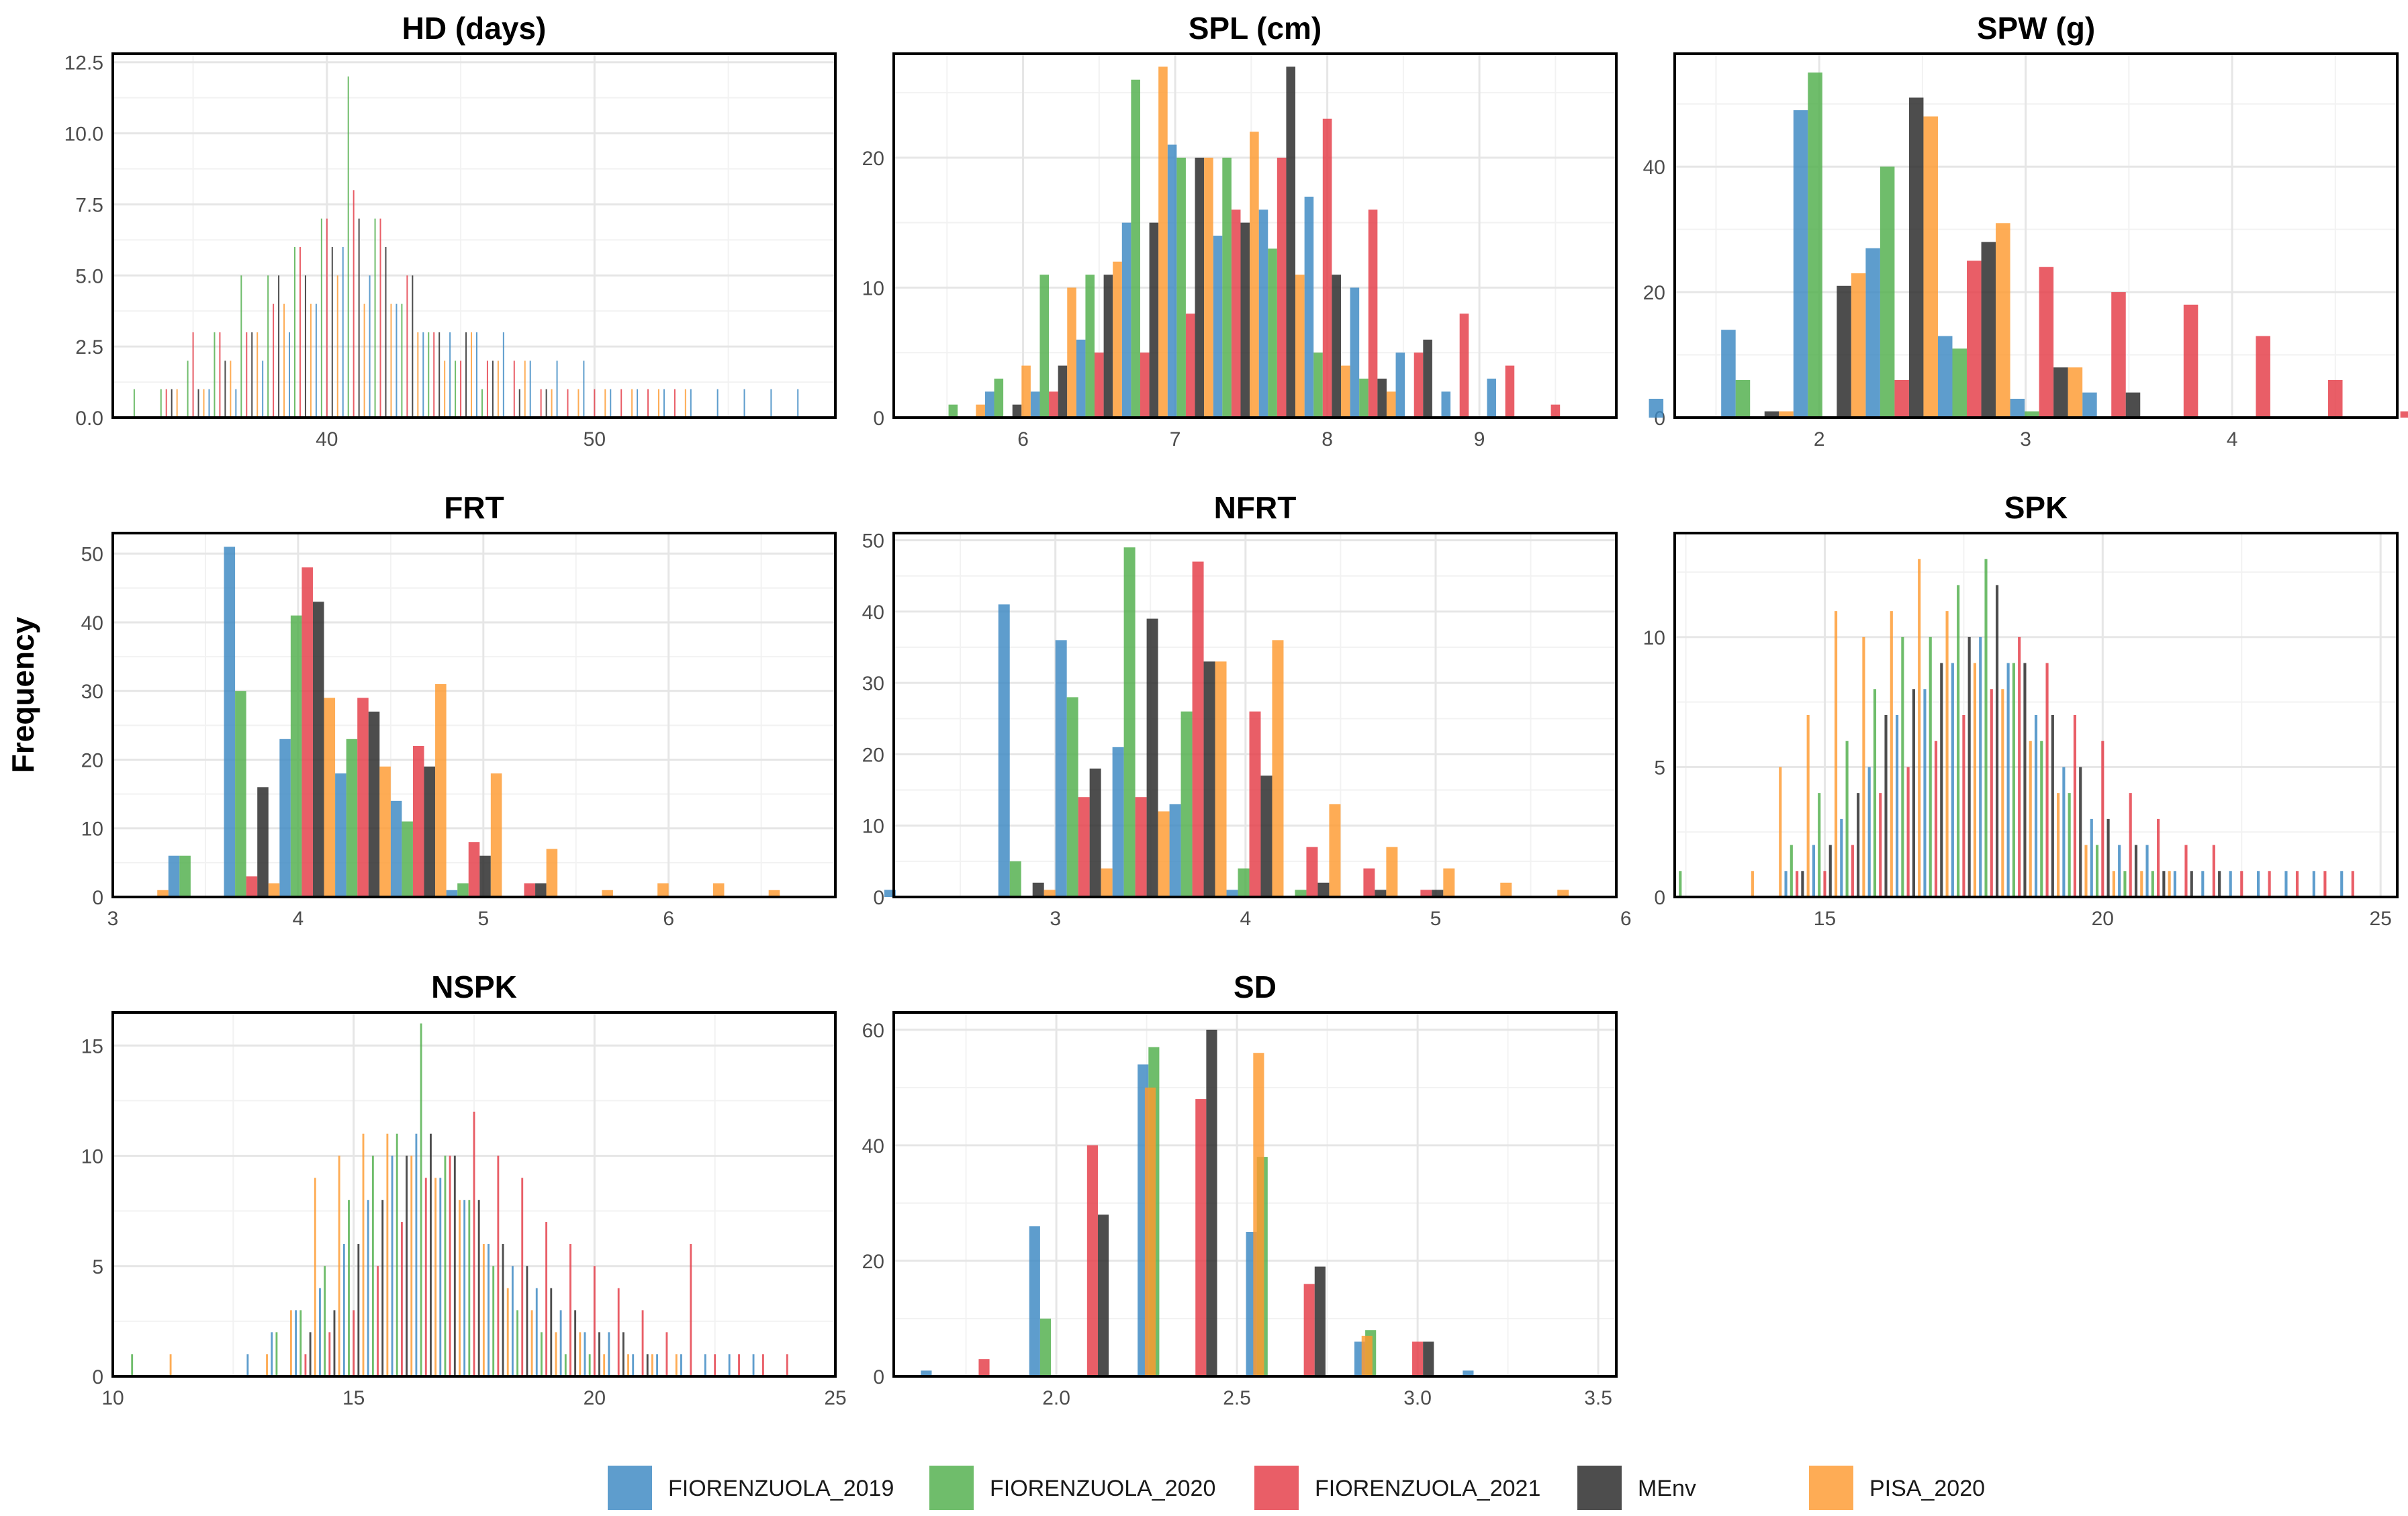  Describe the element at coordinates (1636, 1488) in the screenshot. I see `legend-item-menv: MEnv` at that location.